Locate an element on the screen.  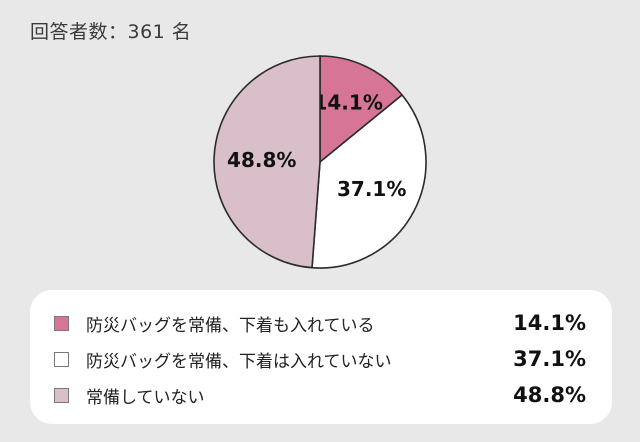
legend-item-0: 防災バッグを常備、下着も入れている 14.1% is located at coordinates (321, 323).